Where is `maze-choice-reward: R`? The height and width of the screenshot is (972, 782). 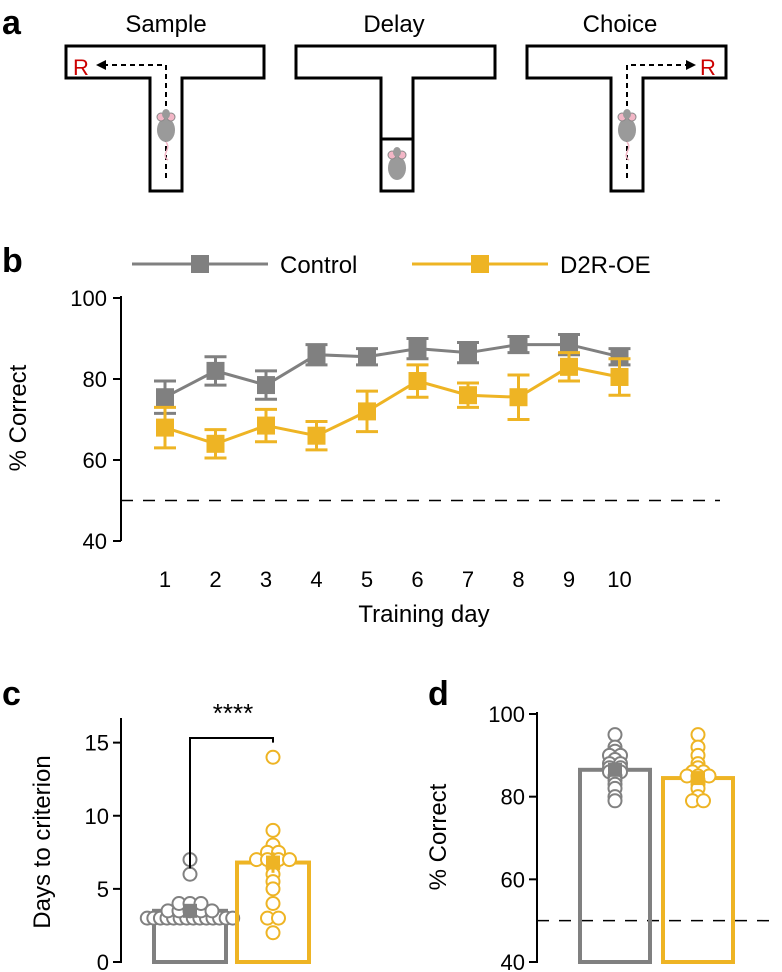 maze-choice-reward: R is located at coordinates (708, 67).